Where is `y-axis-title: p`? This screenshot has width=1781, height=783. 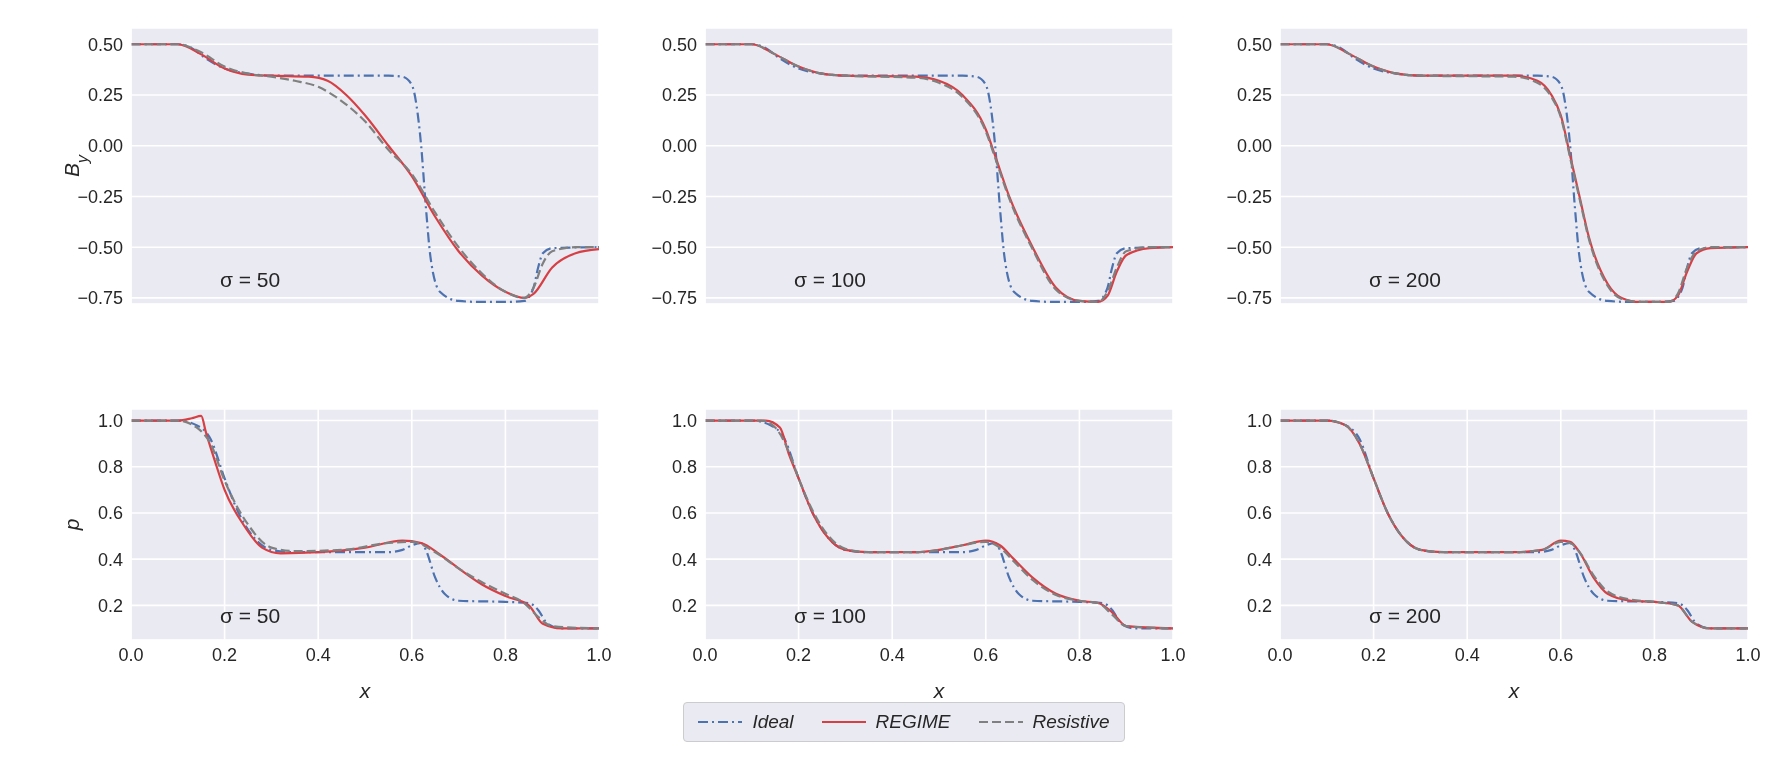
y-axis-title: p is located at coordinates (71, 525).